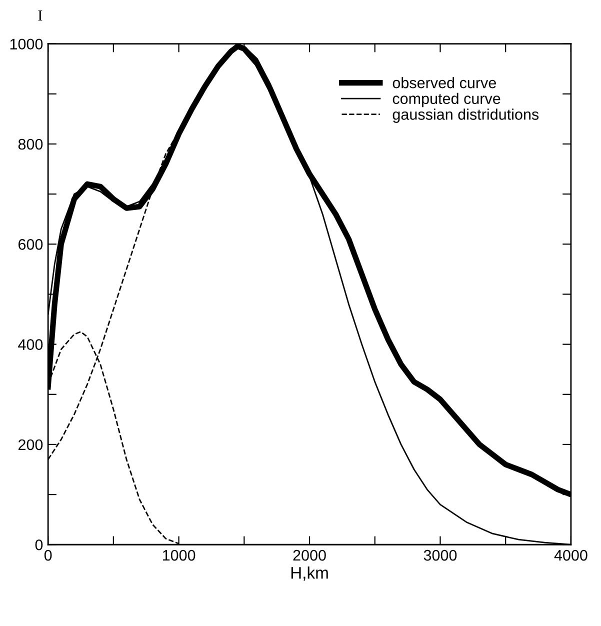 The height and width of the screenshot is (626, 601). What do you see at coordinates (571, 555) in the screenshot?
I see `x-tick-label: 4000` at bounding box center [571, 555].